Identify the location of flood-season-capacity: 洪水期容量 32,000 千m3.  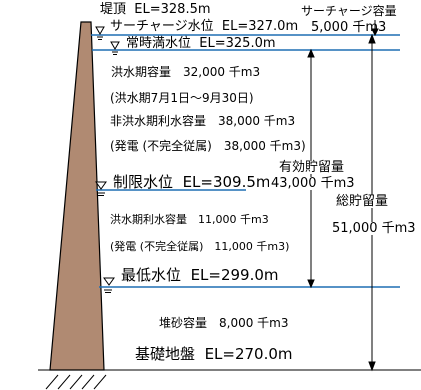
(186, 72).